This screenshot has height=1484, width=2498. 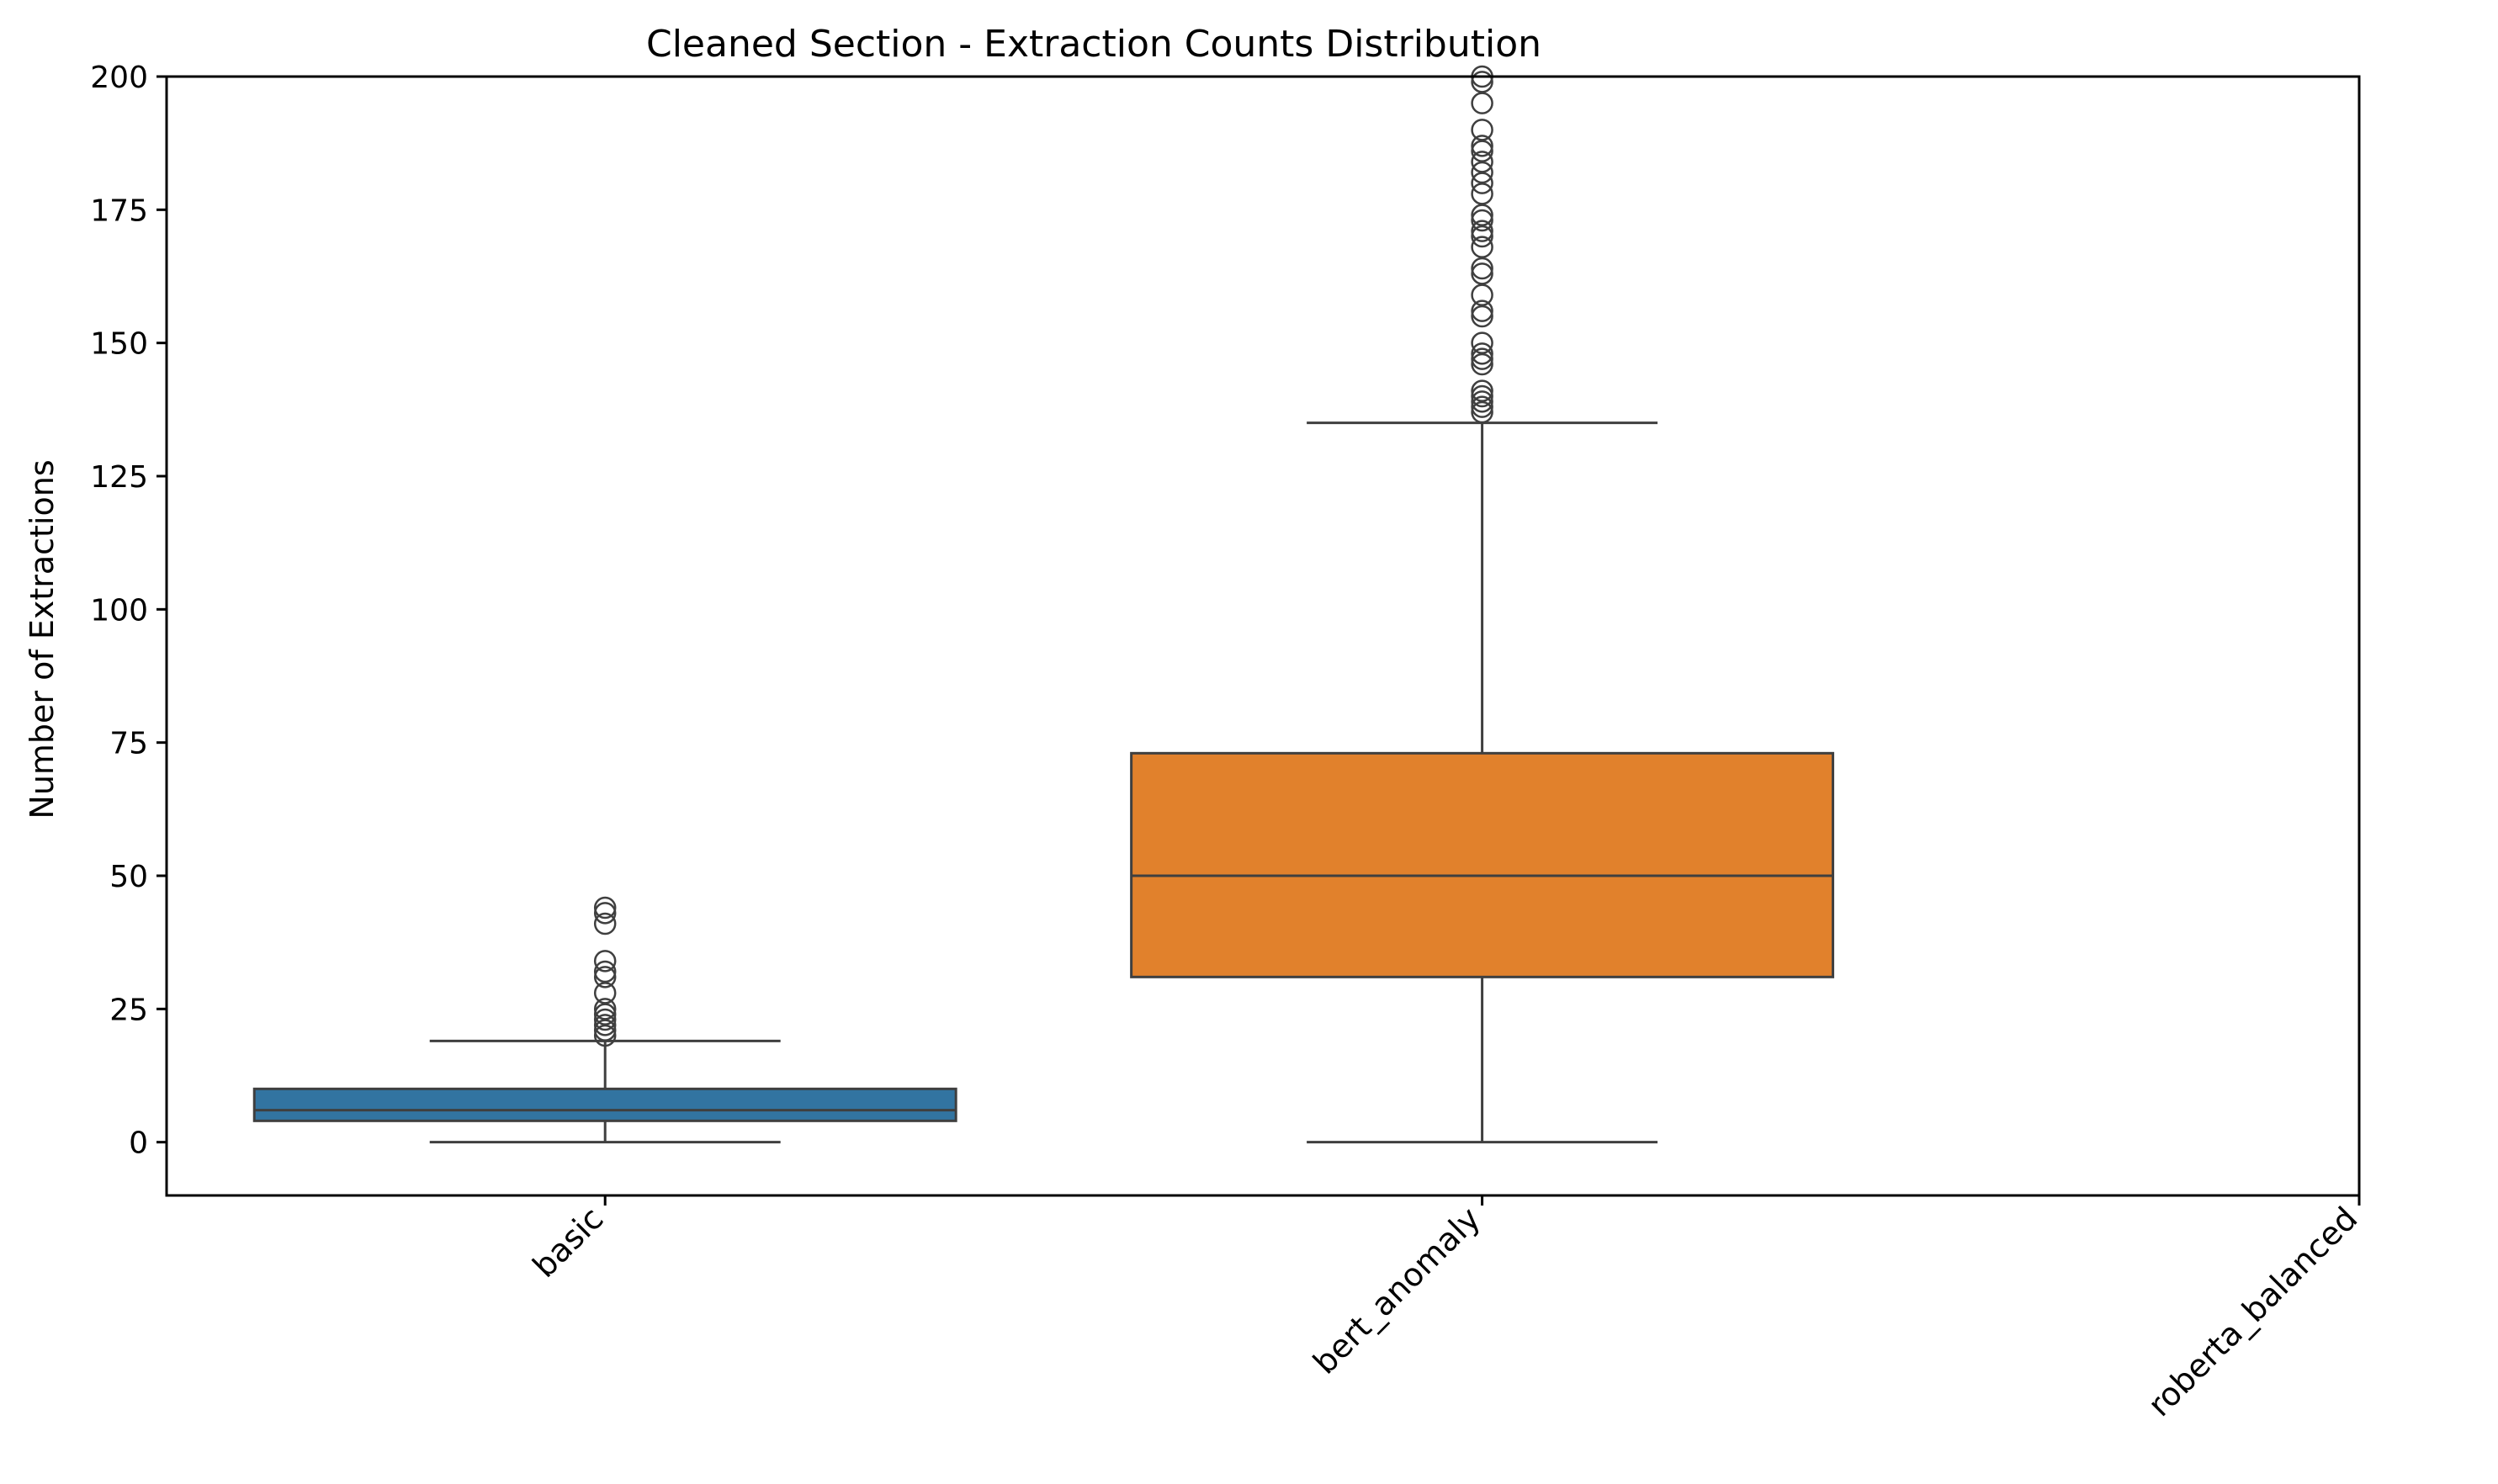 I want to click on y-tick-label: 25, so click(x=128, y=1010).